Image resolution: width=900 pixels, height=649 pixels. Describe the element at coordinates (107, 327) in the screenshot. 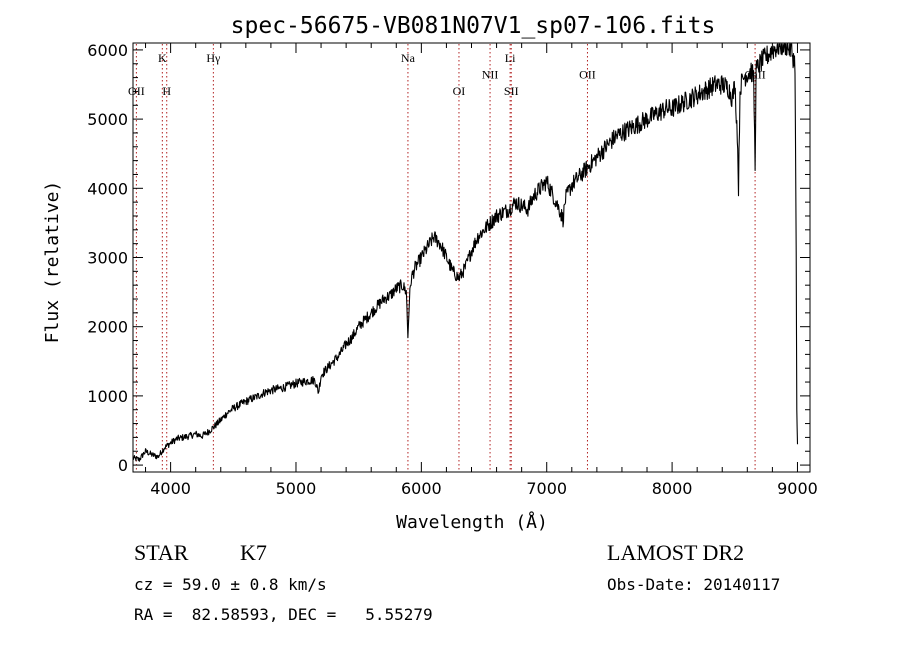

I see `y-tick-label-2000: 2000` at that location.